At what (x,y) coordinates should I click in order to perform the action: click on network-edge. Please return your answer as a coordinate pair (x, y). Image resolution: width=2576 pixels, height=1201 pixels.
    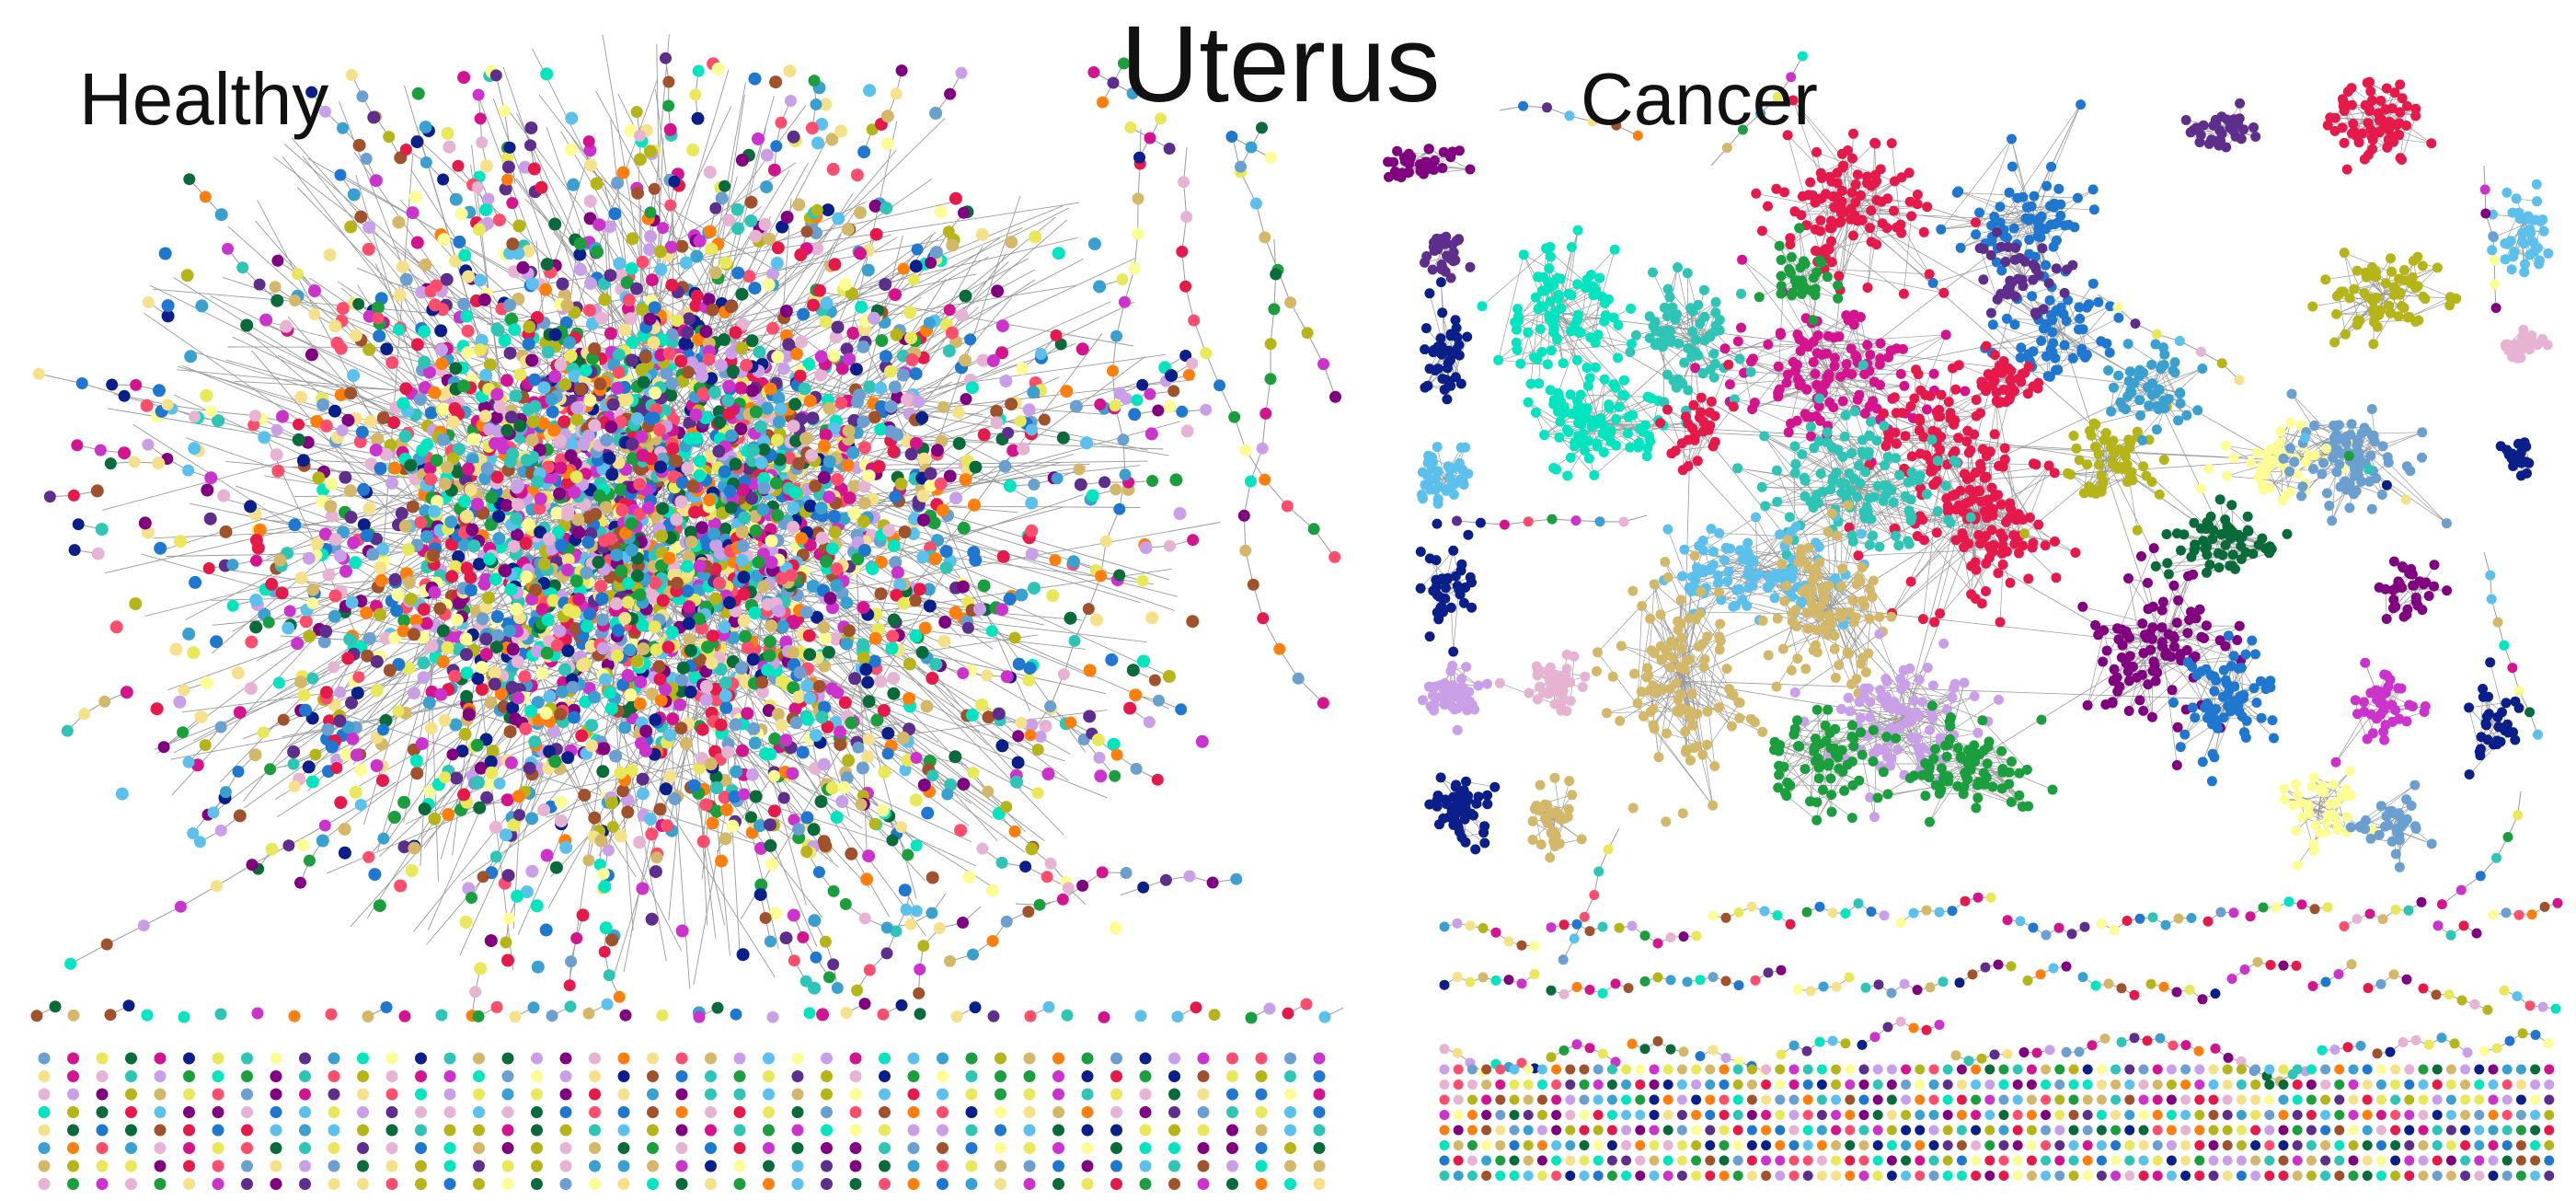
    Looking at the image, I should click on (234, 876).